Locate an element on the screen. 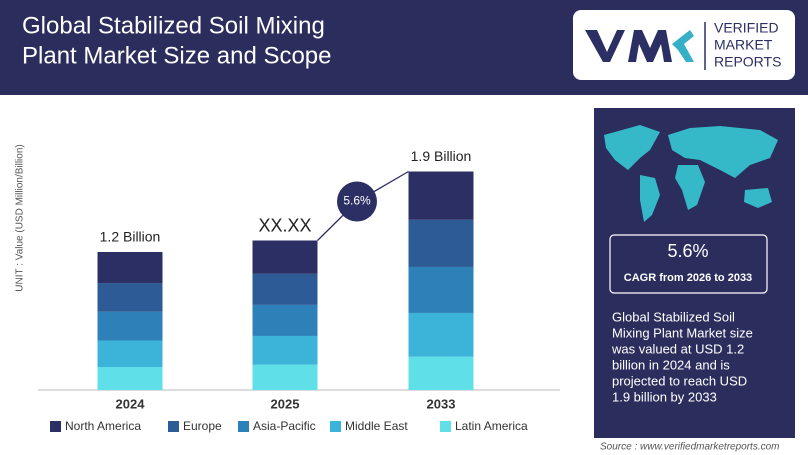  total-label: 1.9 Billion is located at coordinates (441, 156).